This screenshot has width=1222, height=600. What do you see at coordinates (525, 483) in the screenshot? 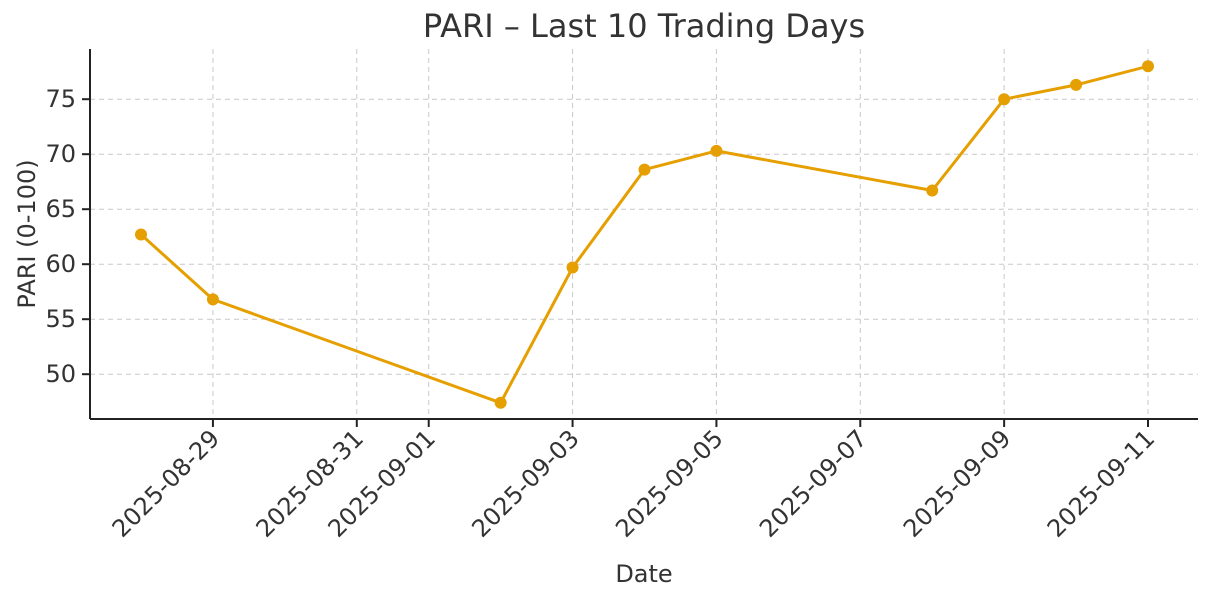
I see `x-tick-label: 2025-09-03` at bounding box center [525, 483].